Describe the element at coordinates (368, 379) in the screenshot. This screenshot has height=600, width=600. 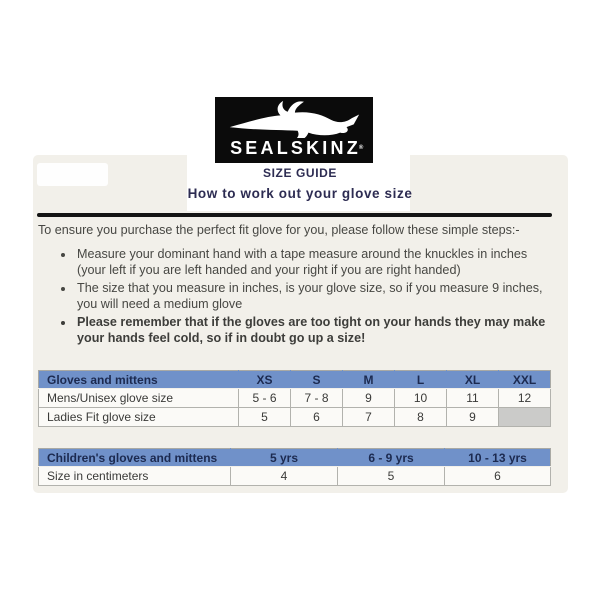
I see `column-header: M` at that location.